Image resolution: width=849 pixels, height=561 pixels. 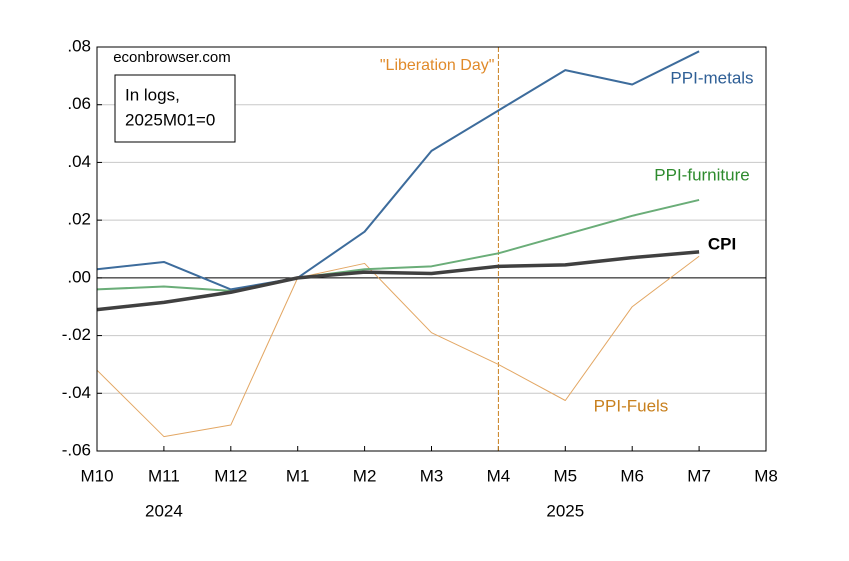 I want to click on x-tick-label: M11, so click(x=164, y=475).